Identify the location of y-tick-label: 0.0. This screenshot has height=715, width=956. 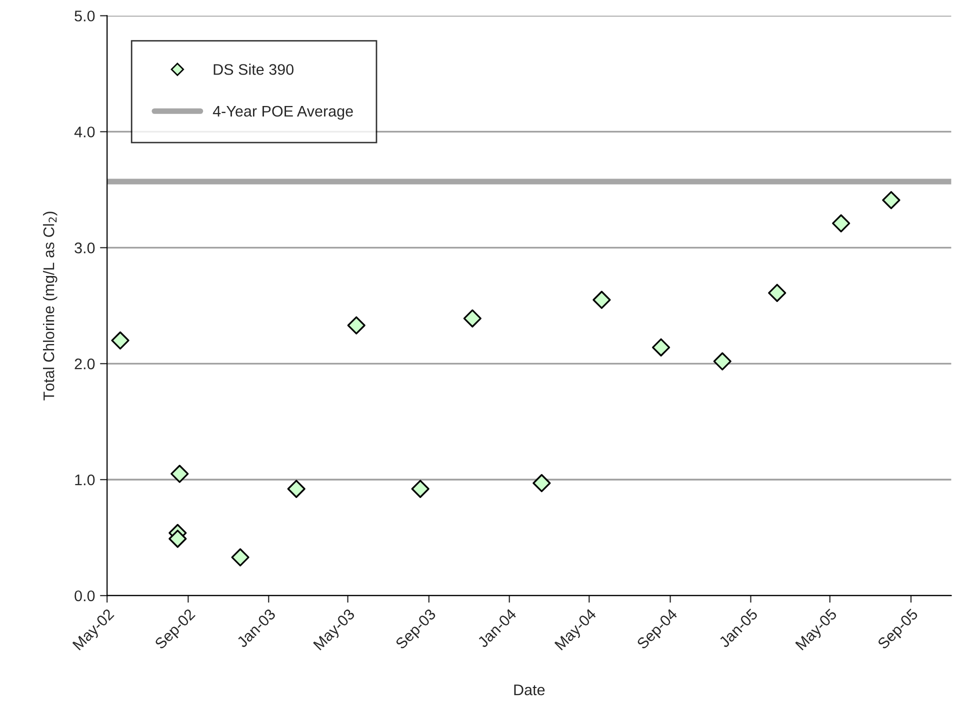
(84, 596).